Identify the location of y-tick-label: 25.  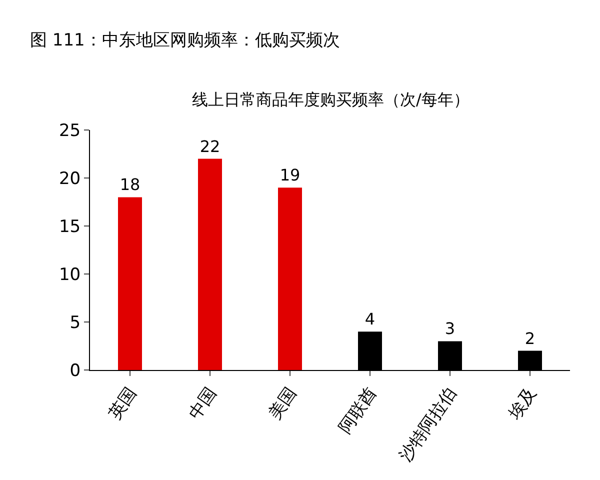
(69, 130).